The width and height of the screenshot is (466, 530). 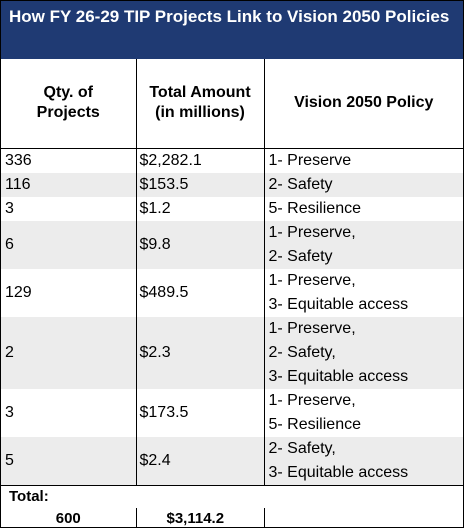 I want to click on cell-policy: 1- Preserve, 2- Safety, so click(x=363, y=244).